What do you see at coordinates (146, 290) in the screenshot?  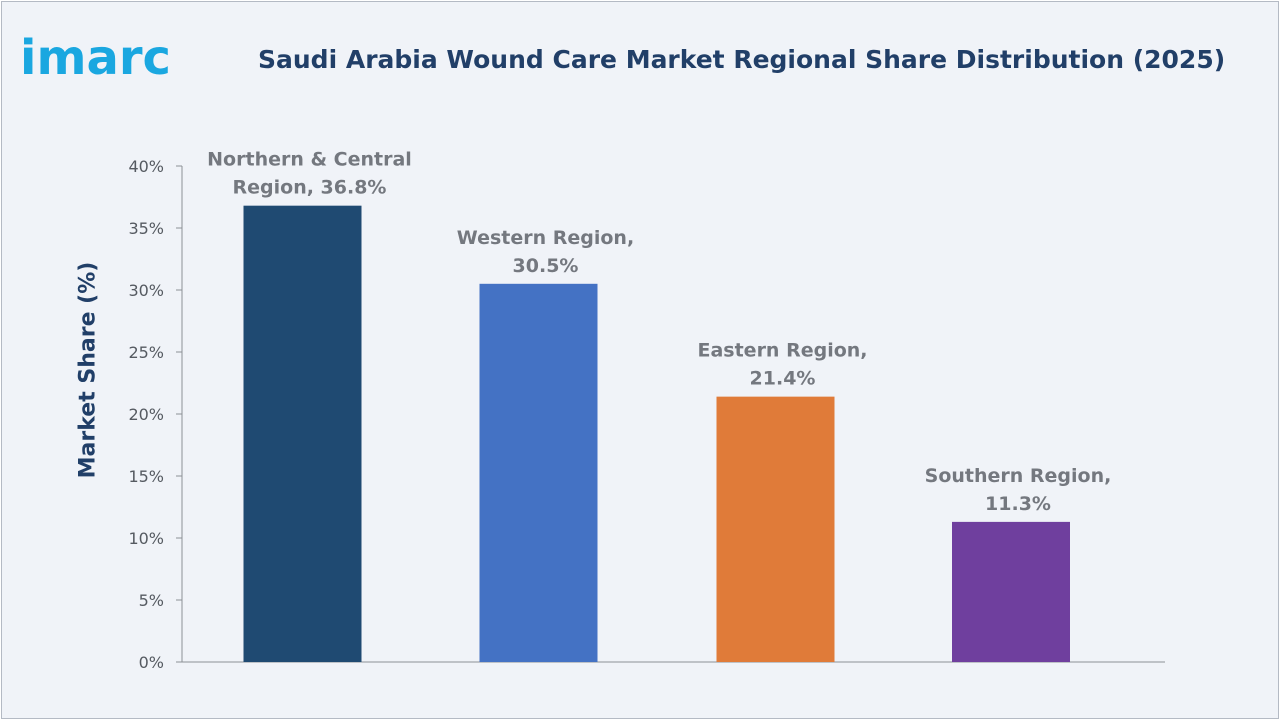 I see `y-tick-label: 30%` at bounding box center [146, 290].